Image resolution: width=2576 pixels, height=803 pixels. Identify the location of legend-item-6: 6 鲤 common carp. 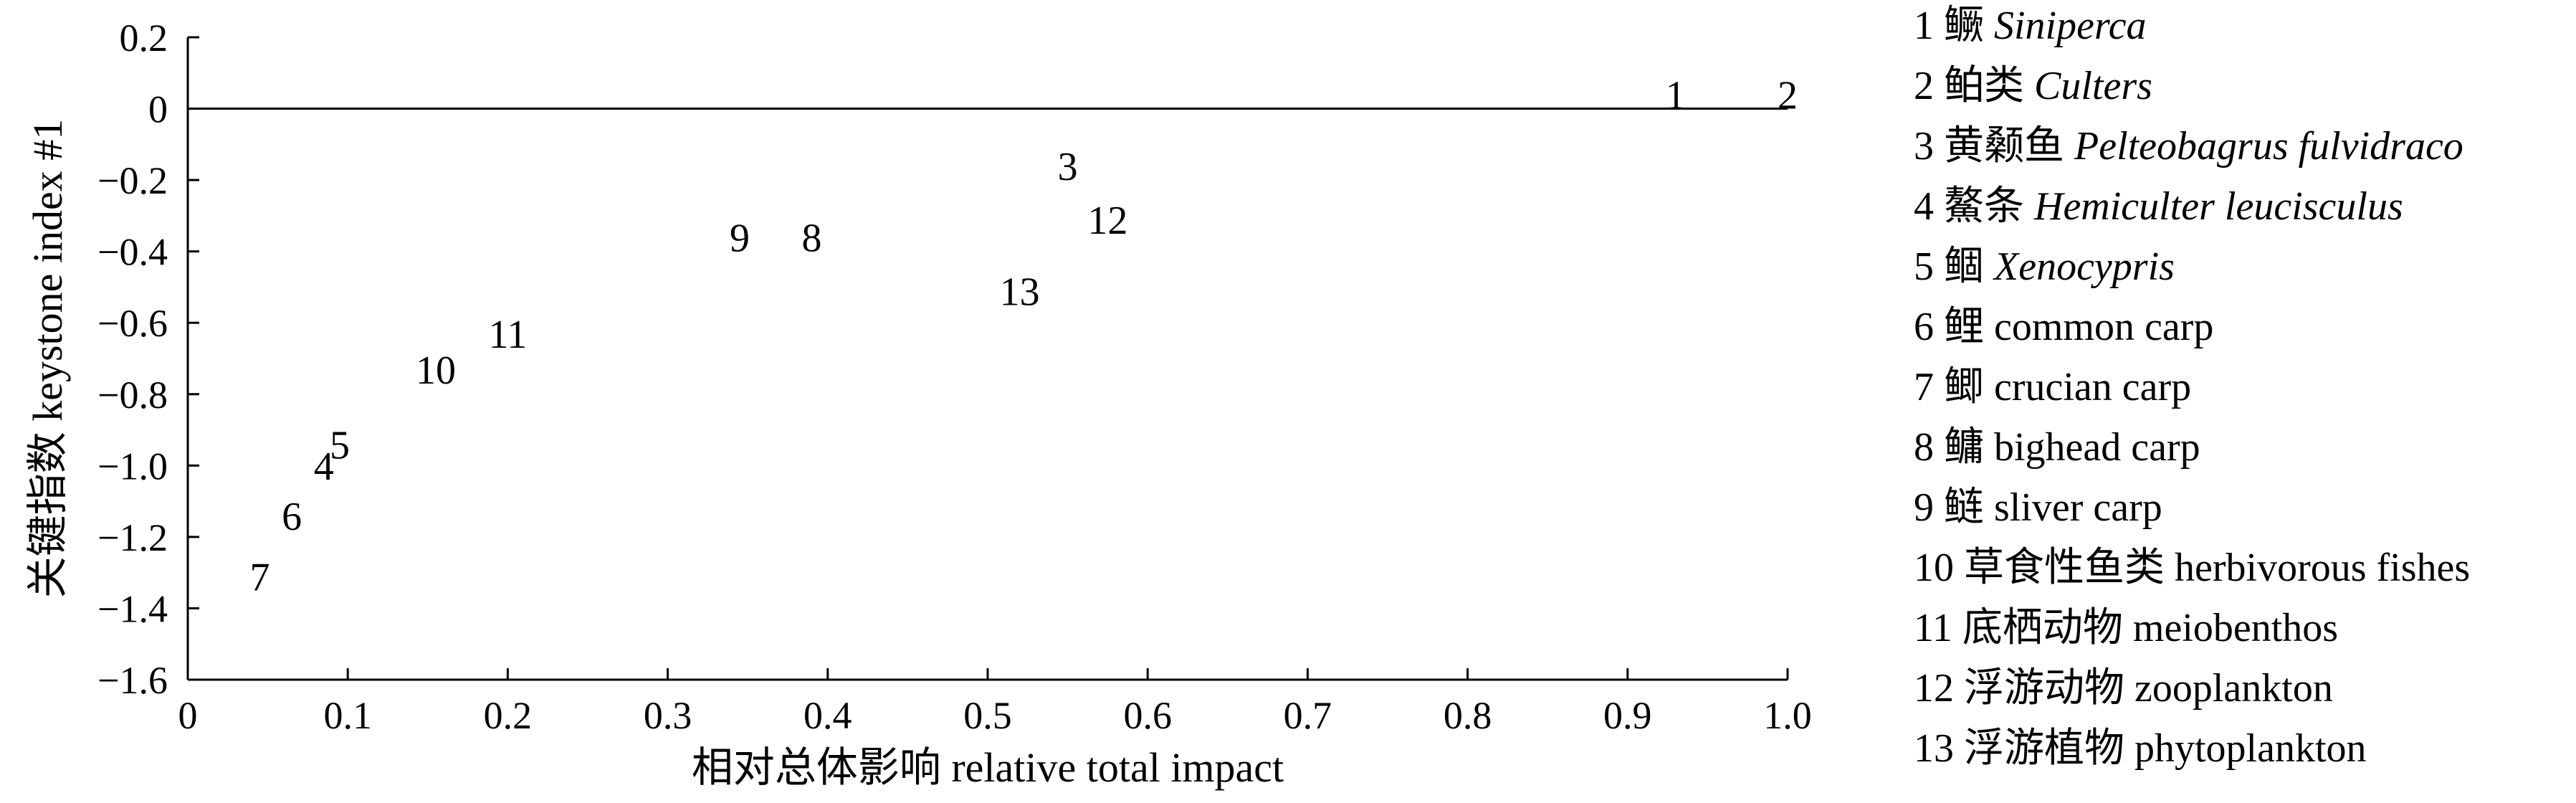
(2063, 327).